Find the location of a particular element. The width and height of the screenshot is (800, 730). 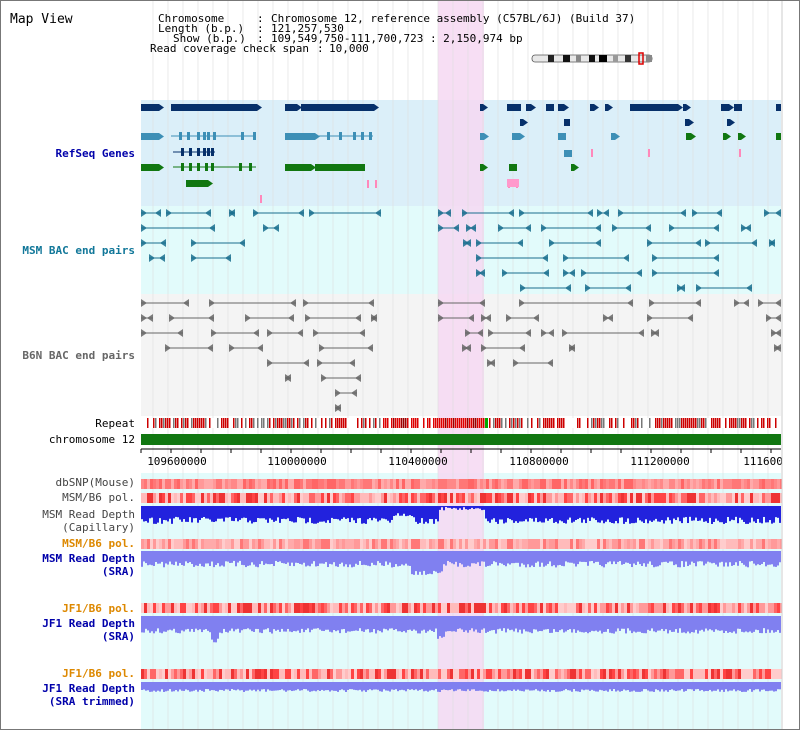

track-label-chromosome: chromosome 12 is located at coordinates (92, 439).